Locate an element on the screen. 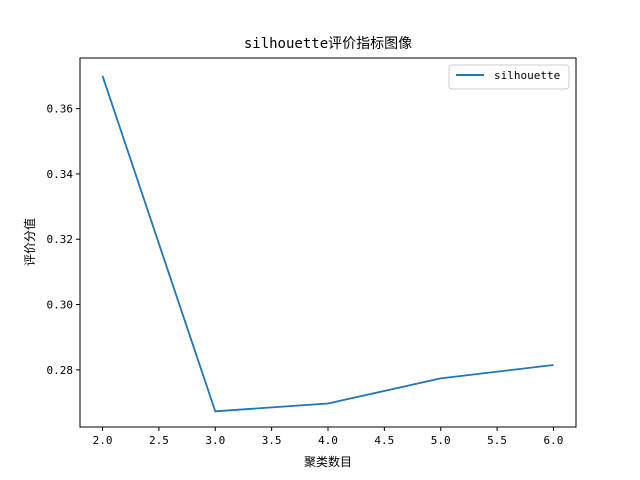  y-tick-label: 0.32 is located at coordinates (60, 239).